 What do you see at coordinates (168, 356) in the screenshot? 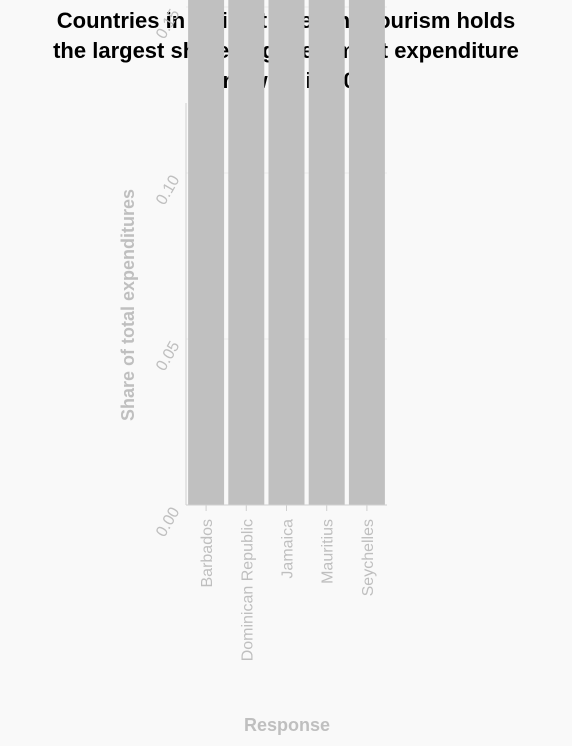
I see `y-tick-label: 0.05` at bounding box center [168, 356].